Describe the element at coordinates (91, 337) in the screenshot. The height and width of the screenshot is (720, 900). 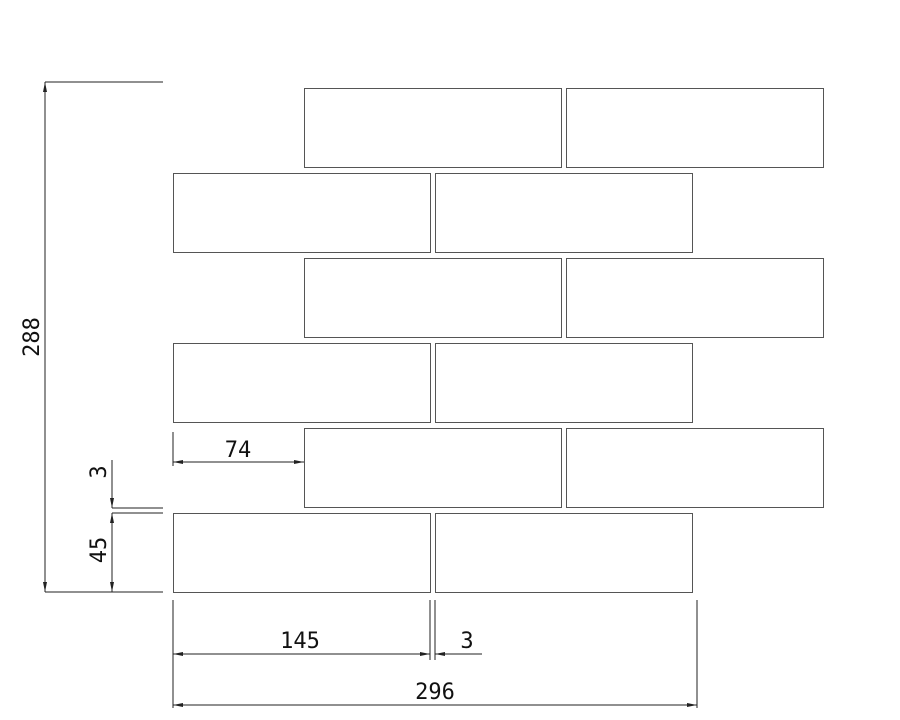
I see `dimension-total-height: 288` at that location.